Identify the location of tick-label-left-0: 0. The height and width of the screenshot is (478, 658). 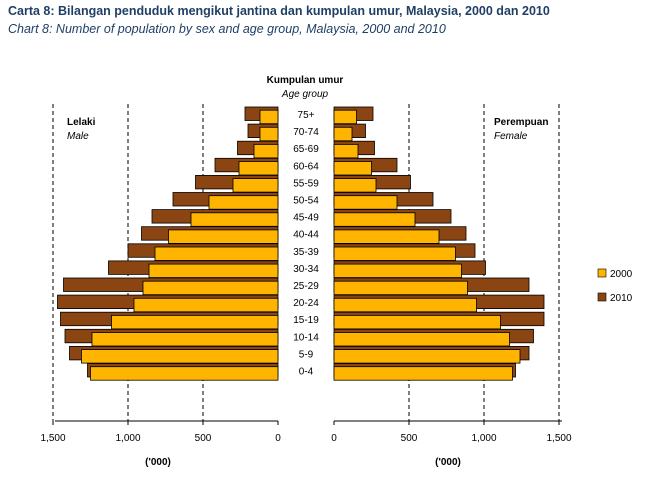
(278, 438).